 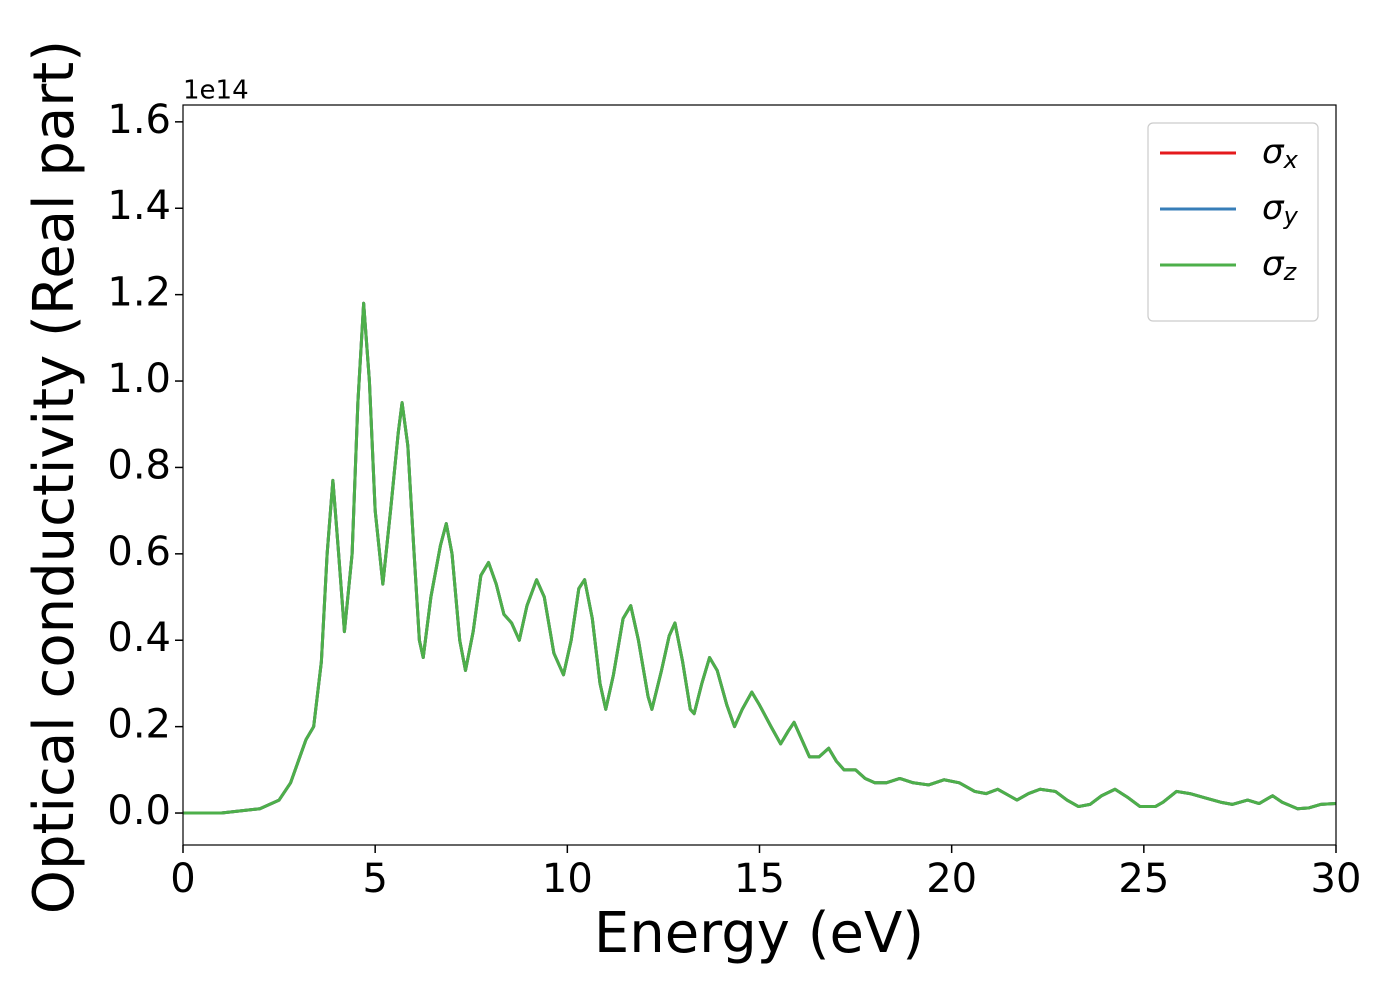 I want to click on y-tick-label: 1.0, so click(x=139, y=379).